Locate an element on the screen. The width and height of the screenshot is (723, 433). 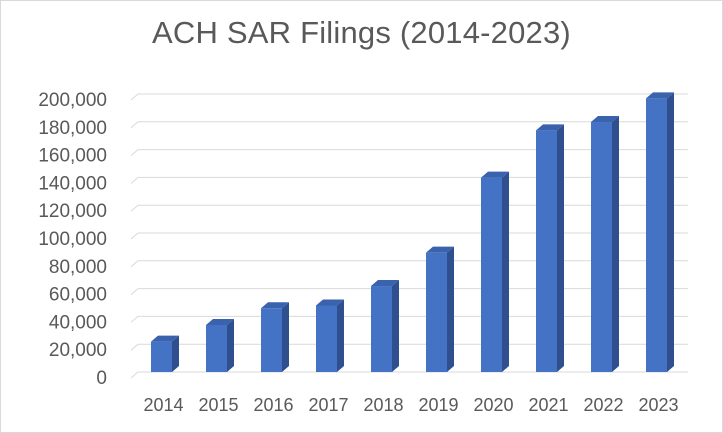
bar-2020 is located at coordinates (495, 271).